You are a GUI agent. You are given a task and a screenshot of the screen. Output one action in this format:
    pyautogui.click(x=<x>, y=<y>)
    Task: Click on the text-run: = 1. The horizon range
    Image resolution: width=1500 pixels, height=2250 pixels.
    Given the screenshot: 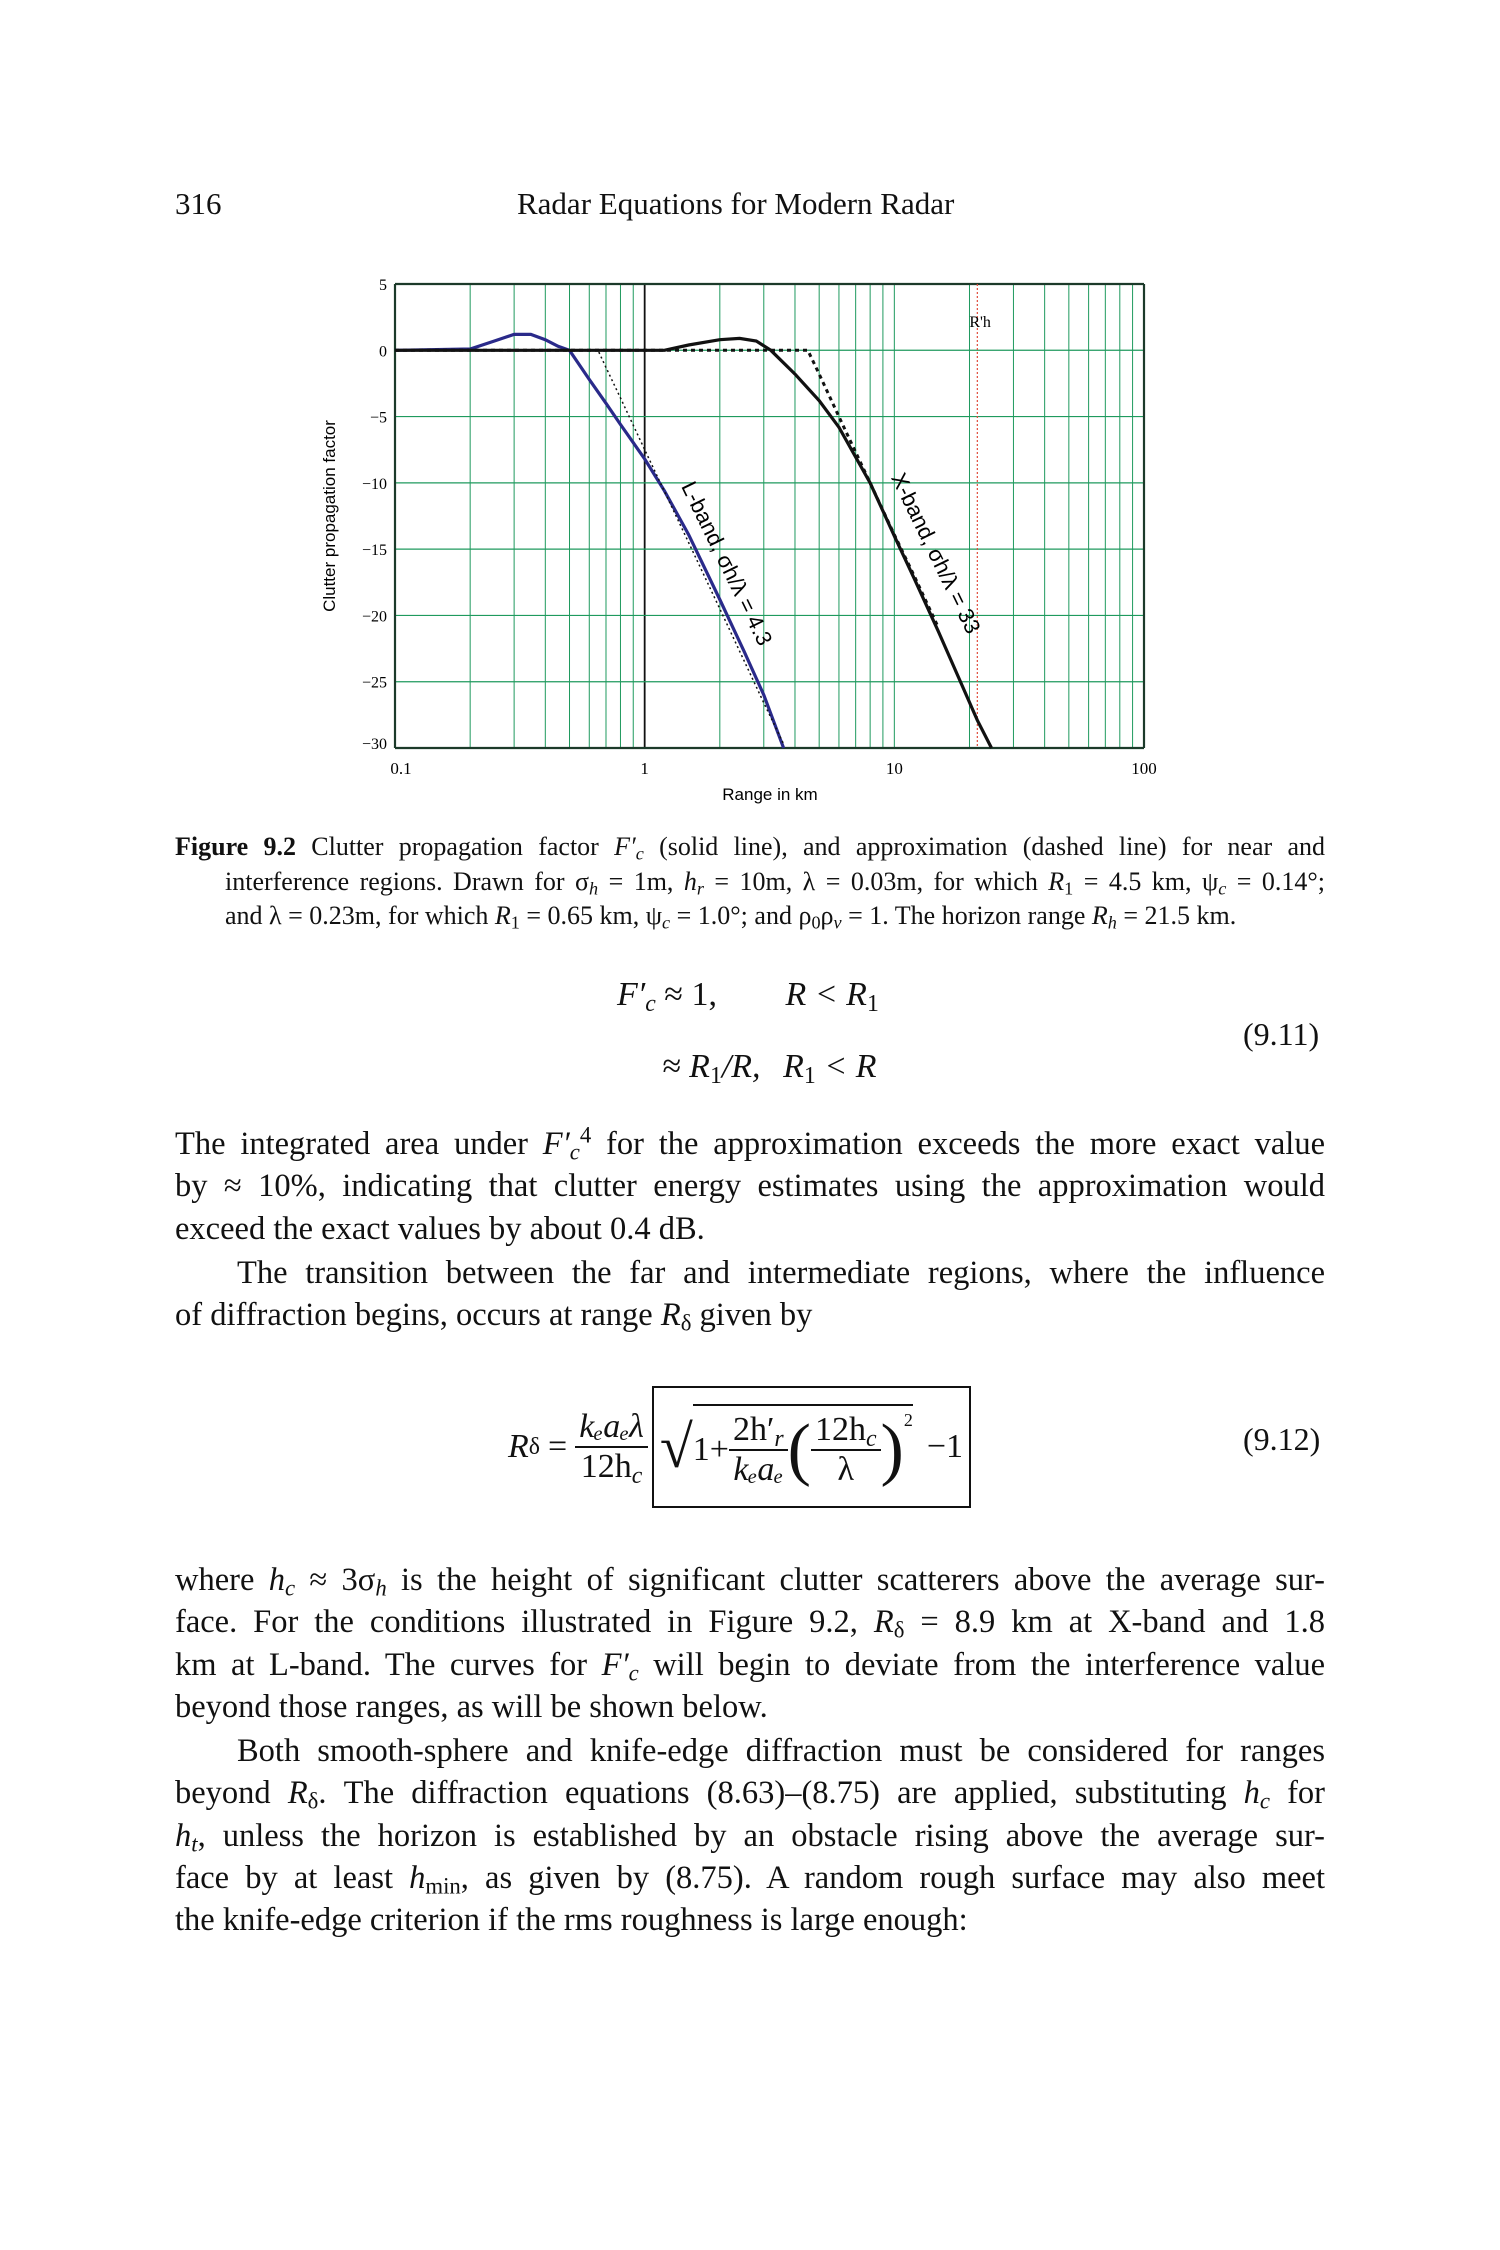 What is the action you would take?
    pyautogui.click(x=966, y=915)
    